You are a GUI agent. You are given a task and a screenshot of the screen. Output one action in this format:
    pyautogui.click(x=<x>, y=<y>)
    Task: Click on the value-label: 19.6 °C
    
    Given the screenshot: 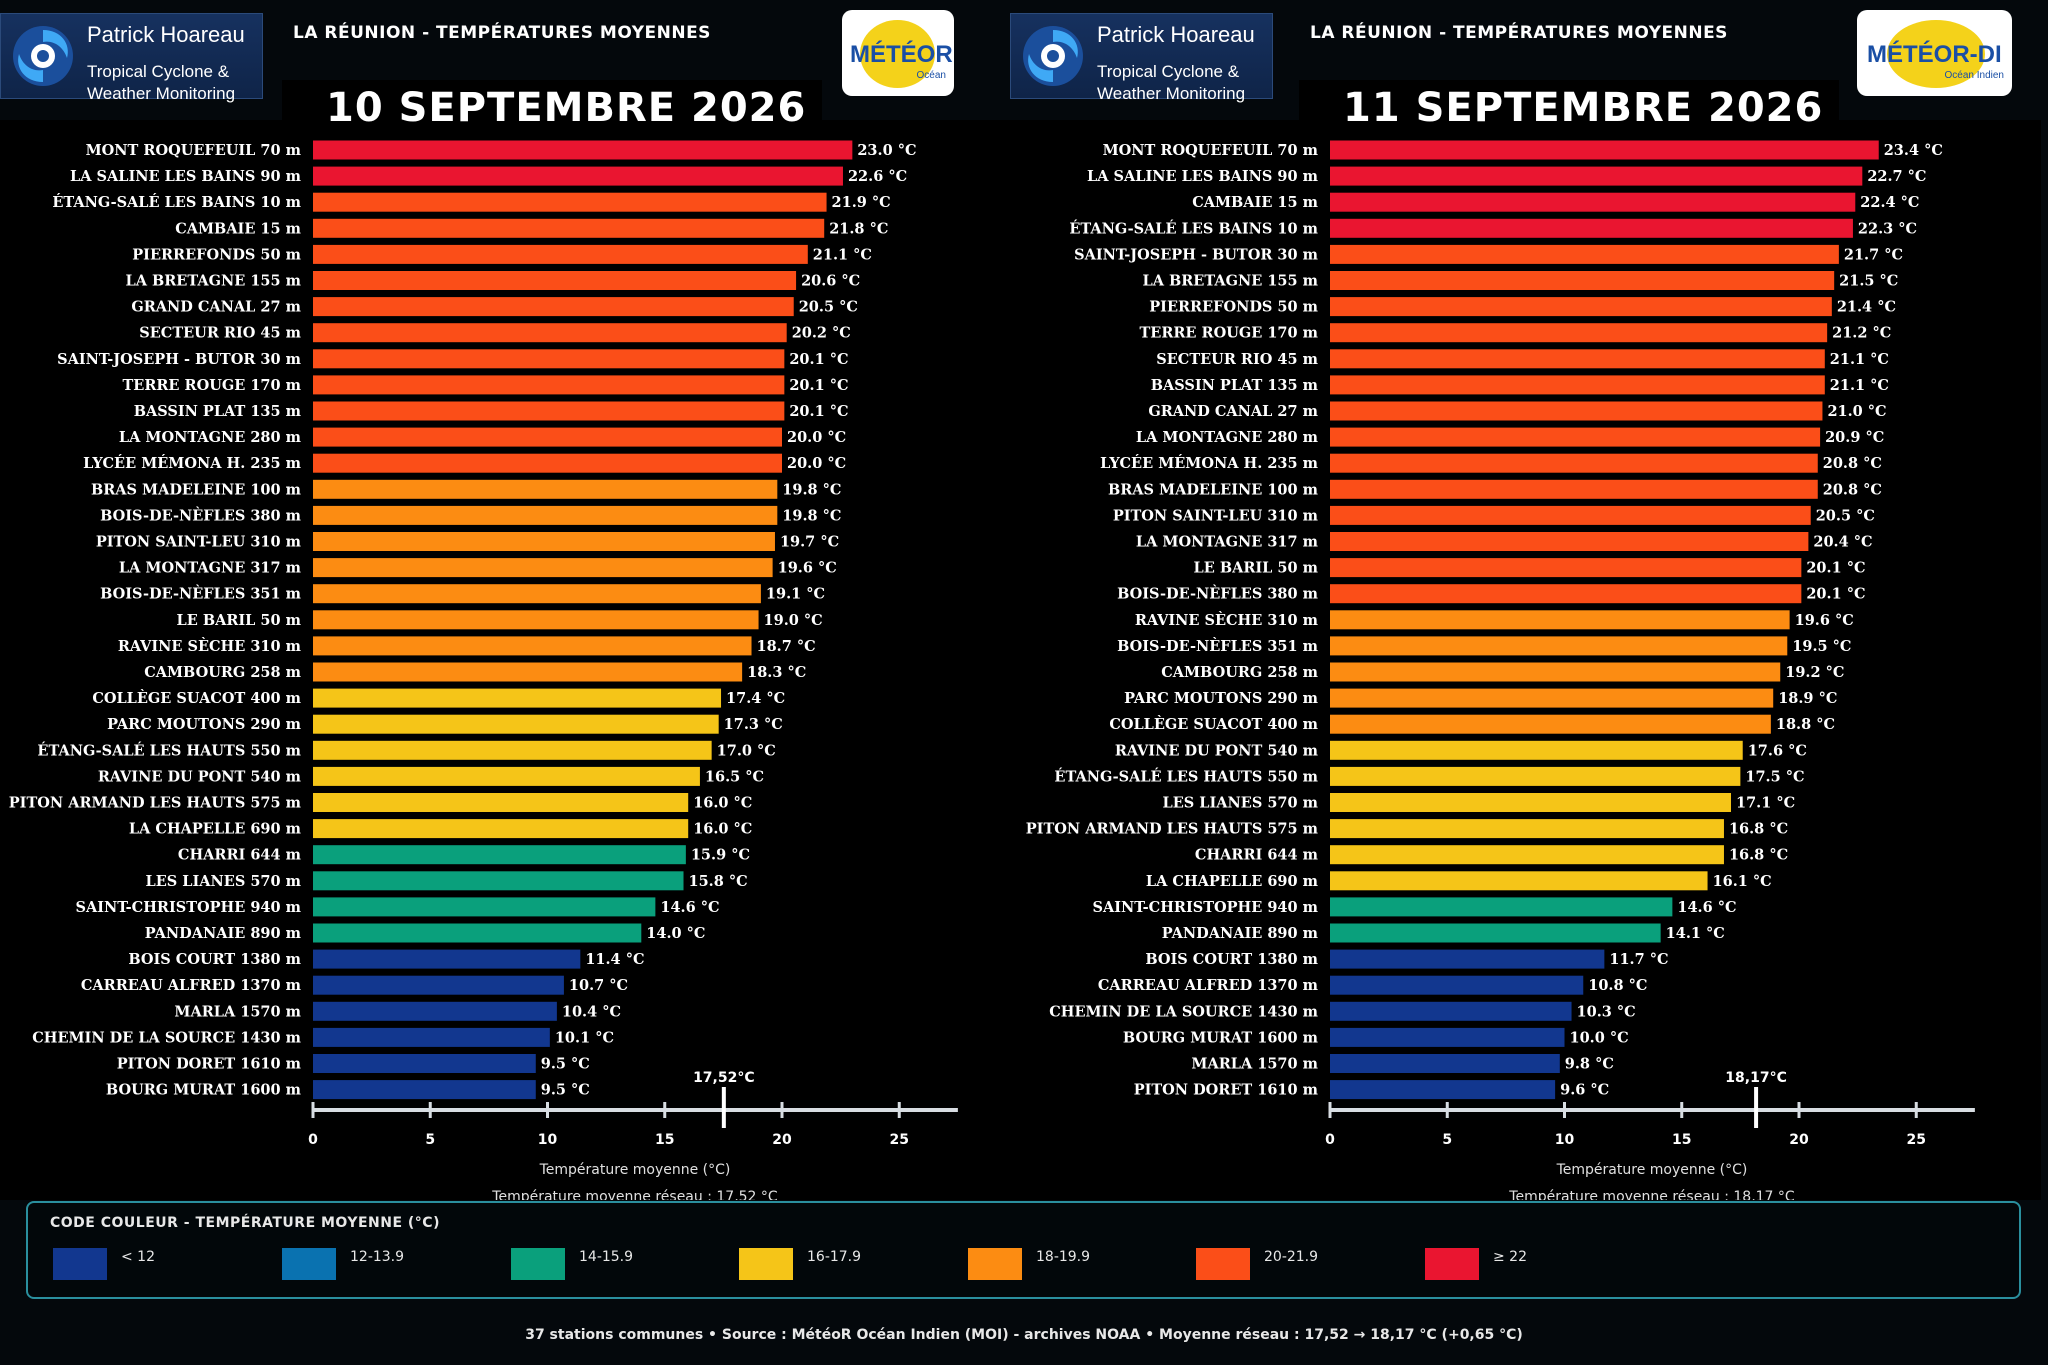 What is the action you would take?
    pyautogui.click(x=807, y=568)
    